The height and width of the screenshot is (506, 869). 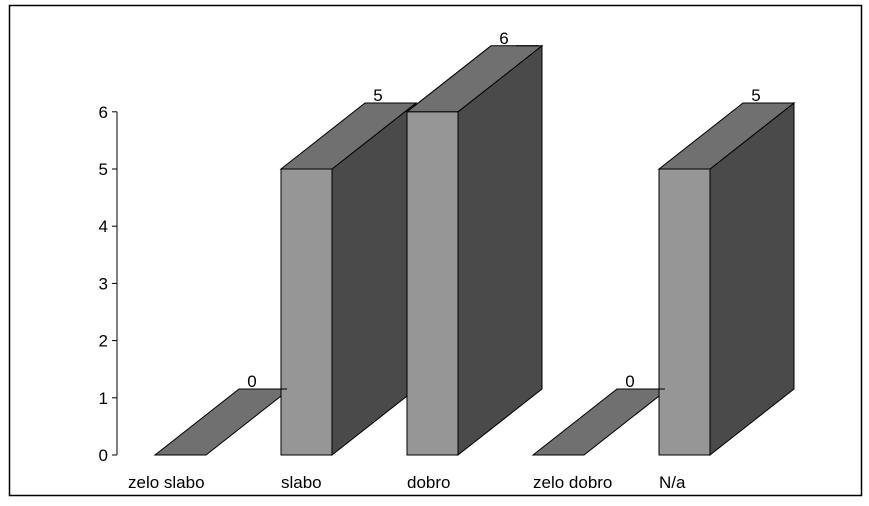 I want to click on bar-dobro, so click(x=474, y=250).